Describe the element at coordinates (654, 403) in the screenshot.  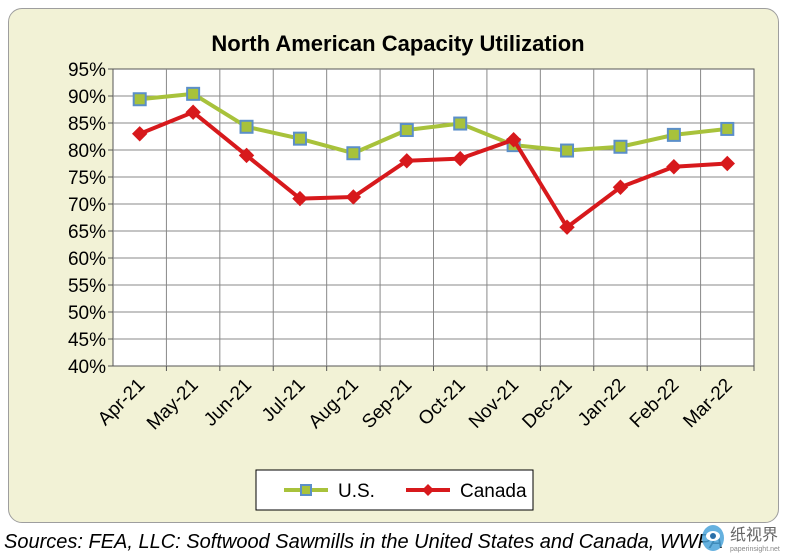
I see `x-tick-label: Feb-22` at that location.